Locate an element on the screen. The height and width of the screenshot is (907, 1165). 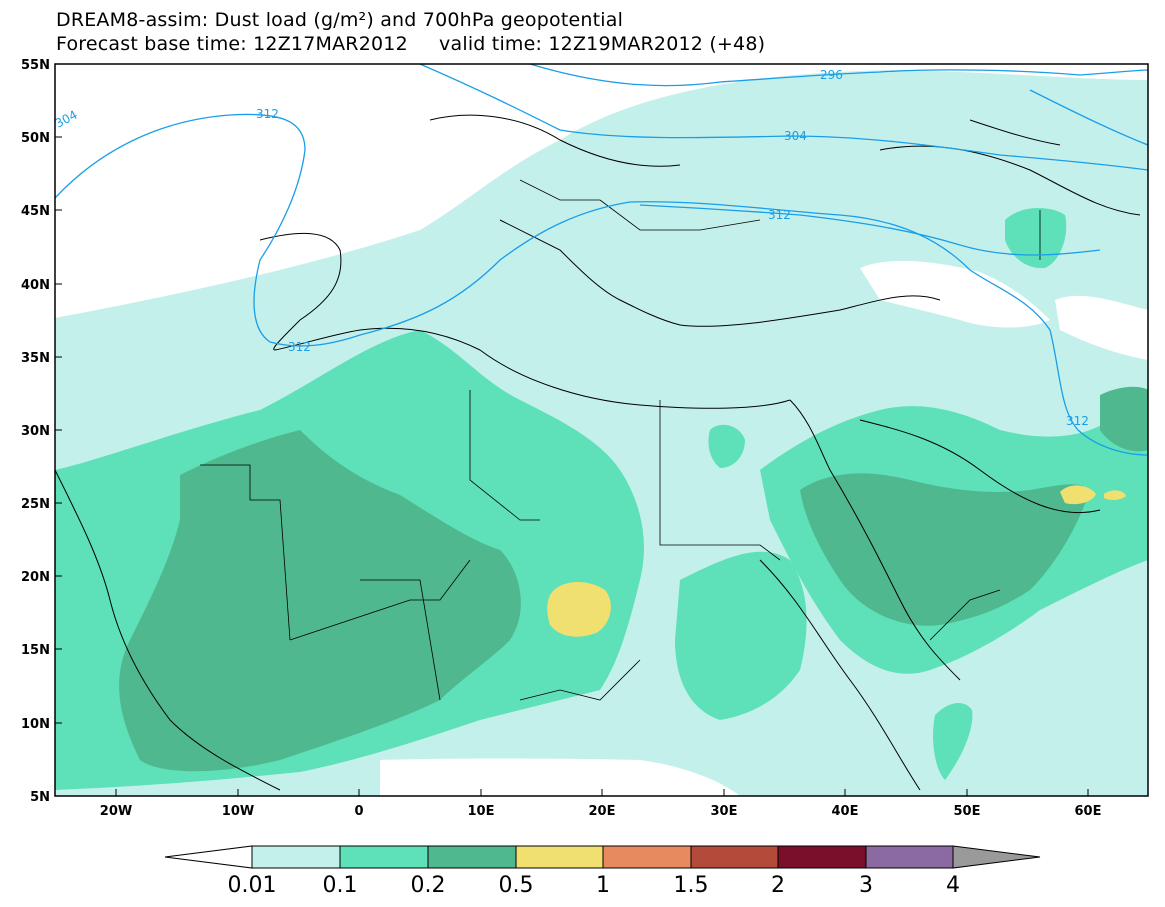
lat-label: 20N is located at coordinates (35, 577).